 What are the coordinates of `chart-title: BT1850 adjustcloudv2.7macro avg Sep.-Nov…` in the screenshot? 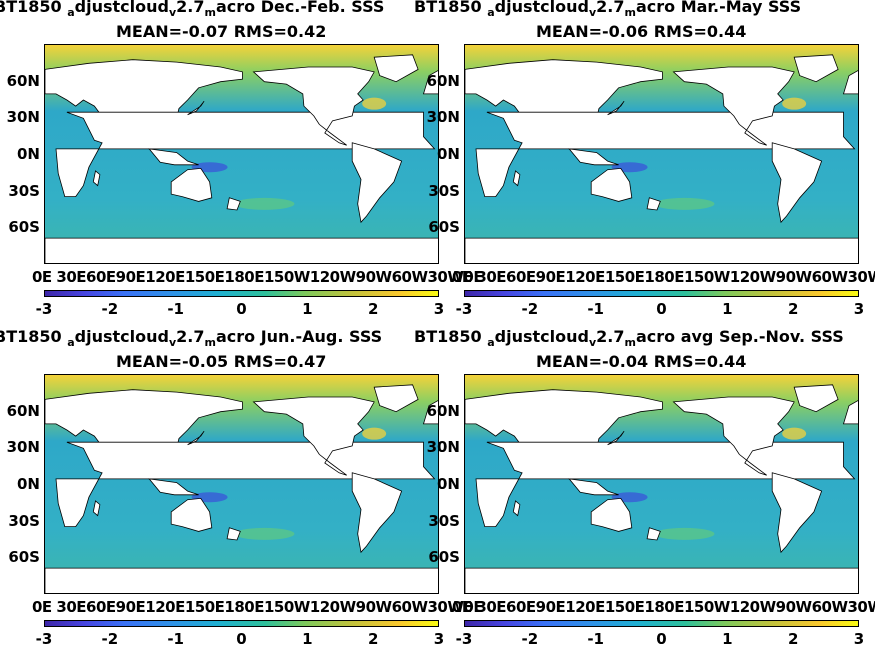 It's located at (629, 338).